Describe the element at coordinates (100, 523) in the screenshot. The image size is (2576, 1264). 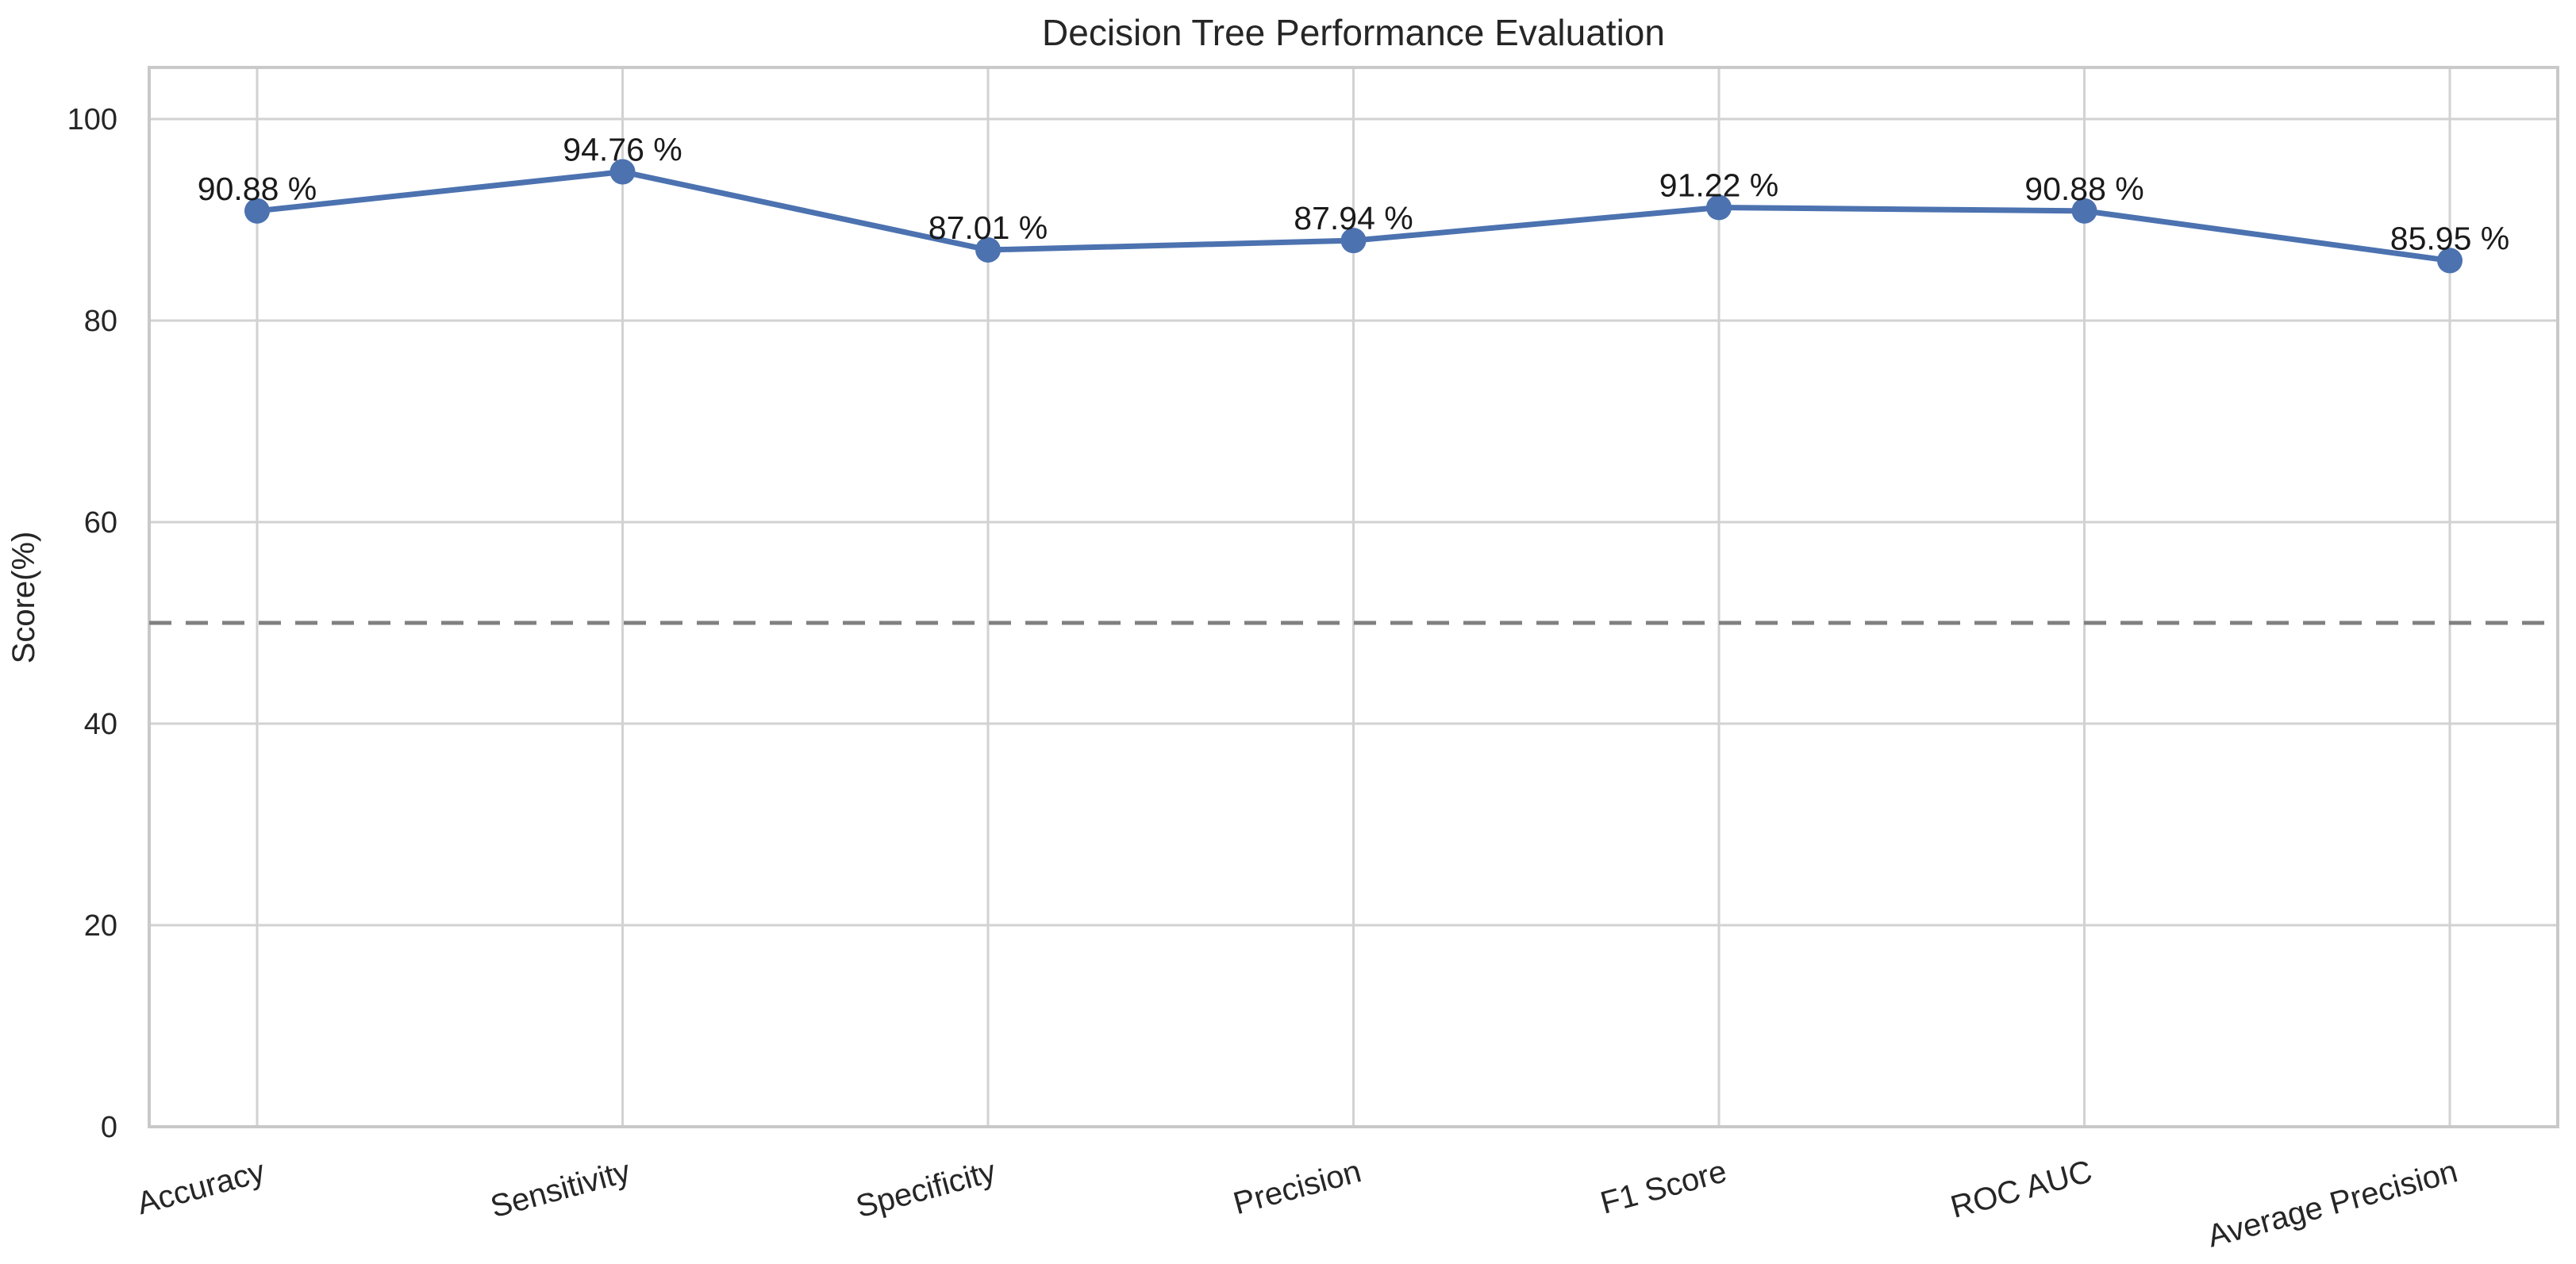
I see `y-tick-label: 60` at that location.